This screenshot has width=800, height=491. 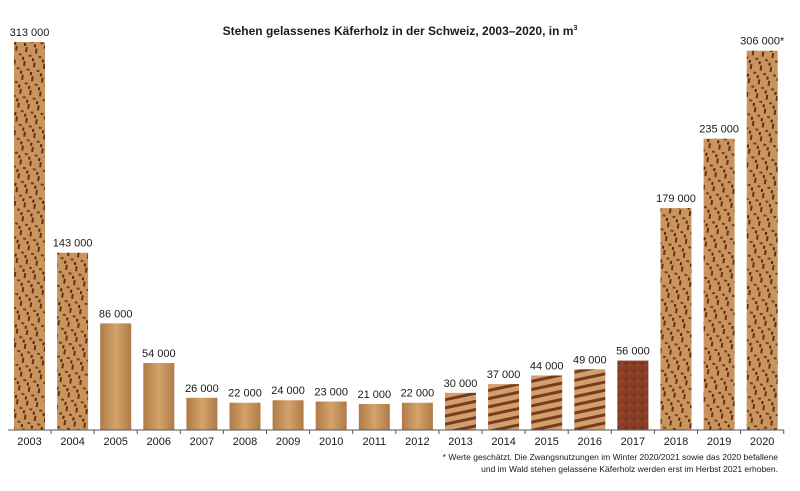 I want to click on category-label: 2010, so click(x=331, y=442).